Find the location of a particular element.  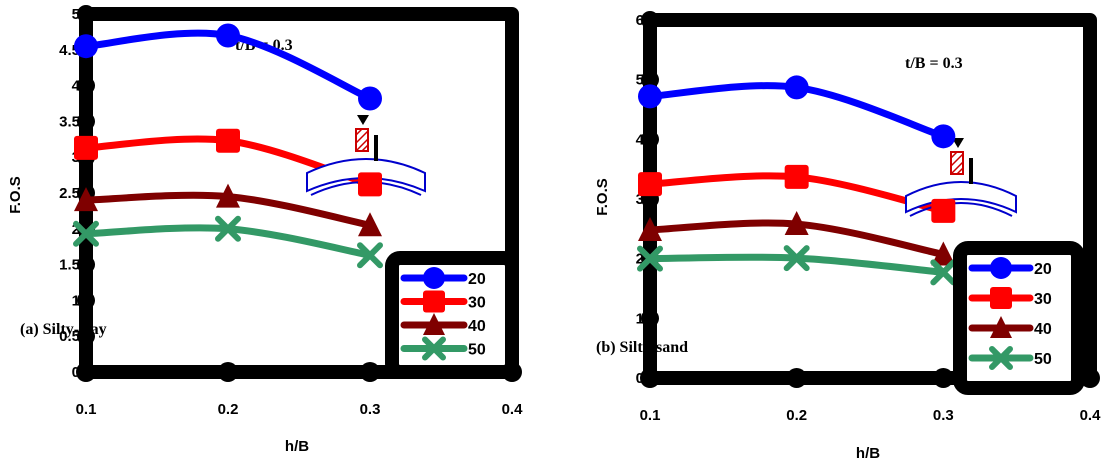

y-tick-label: 0.5 is located at coordinates (69, 336).